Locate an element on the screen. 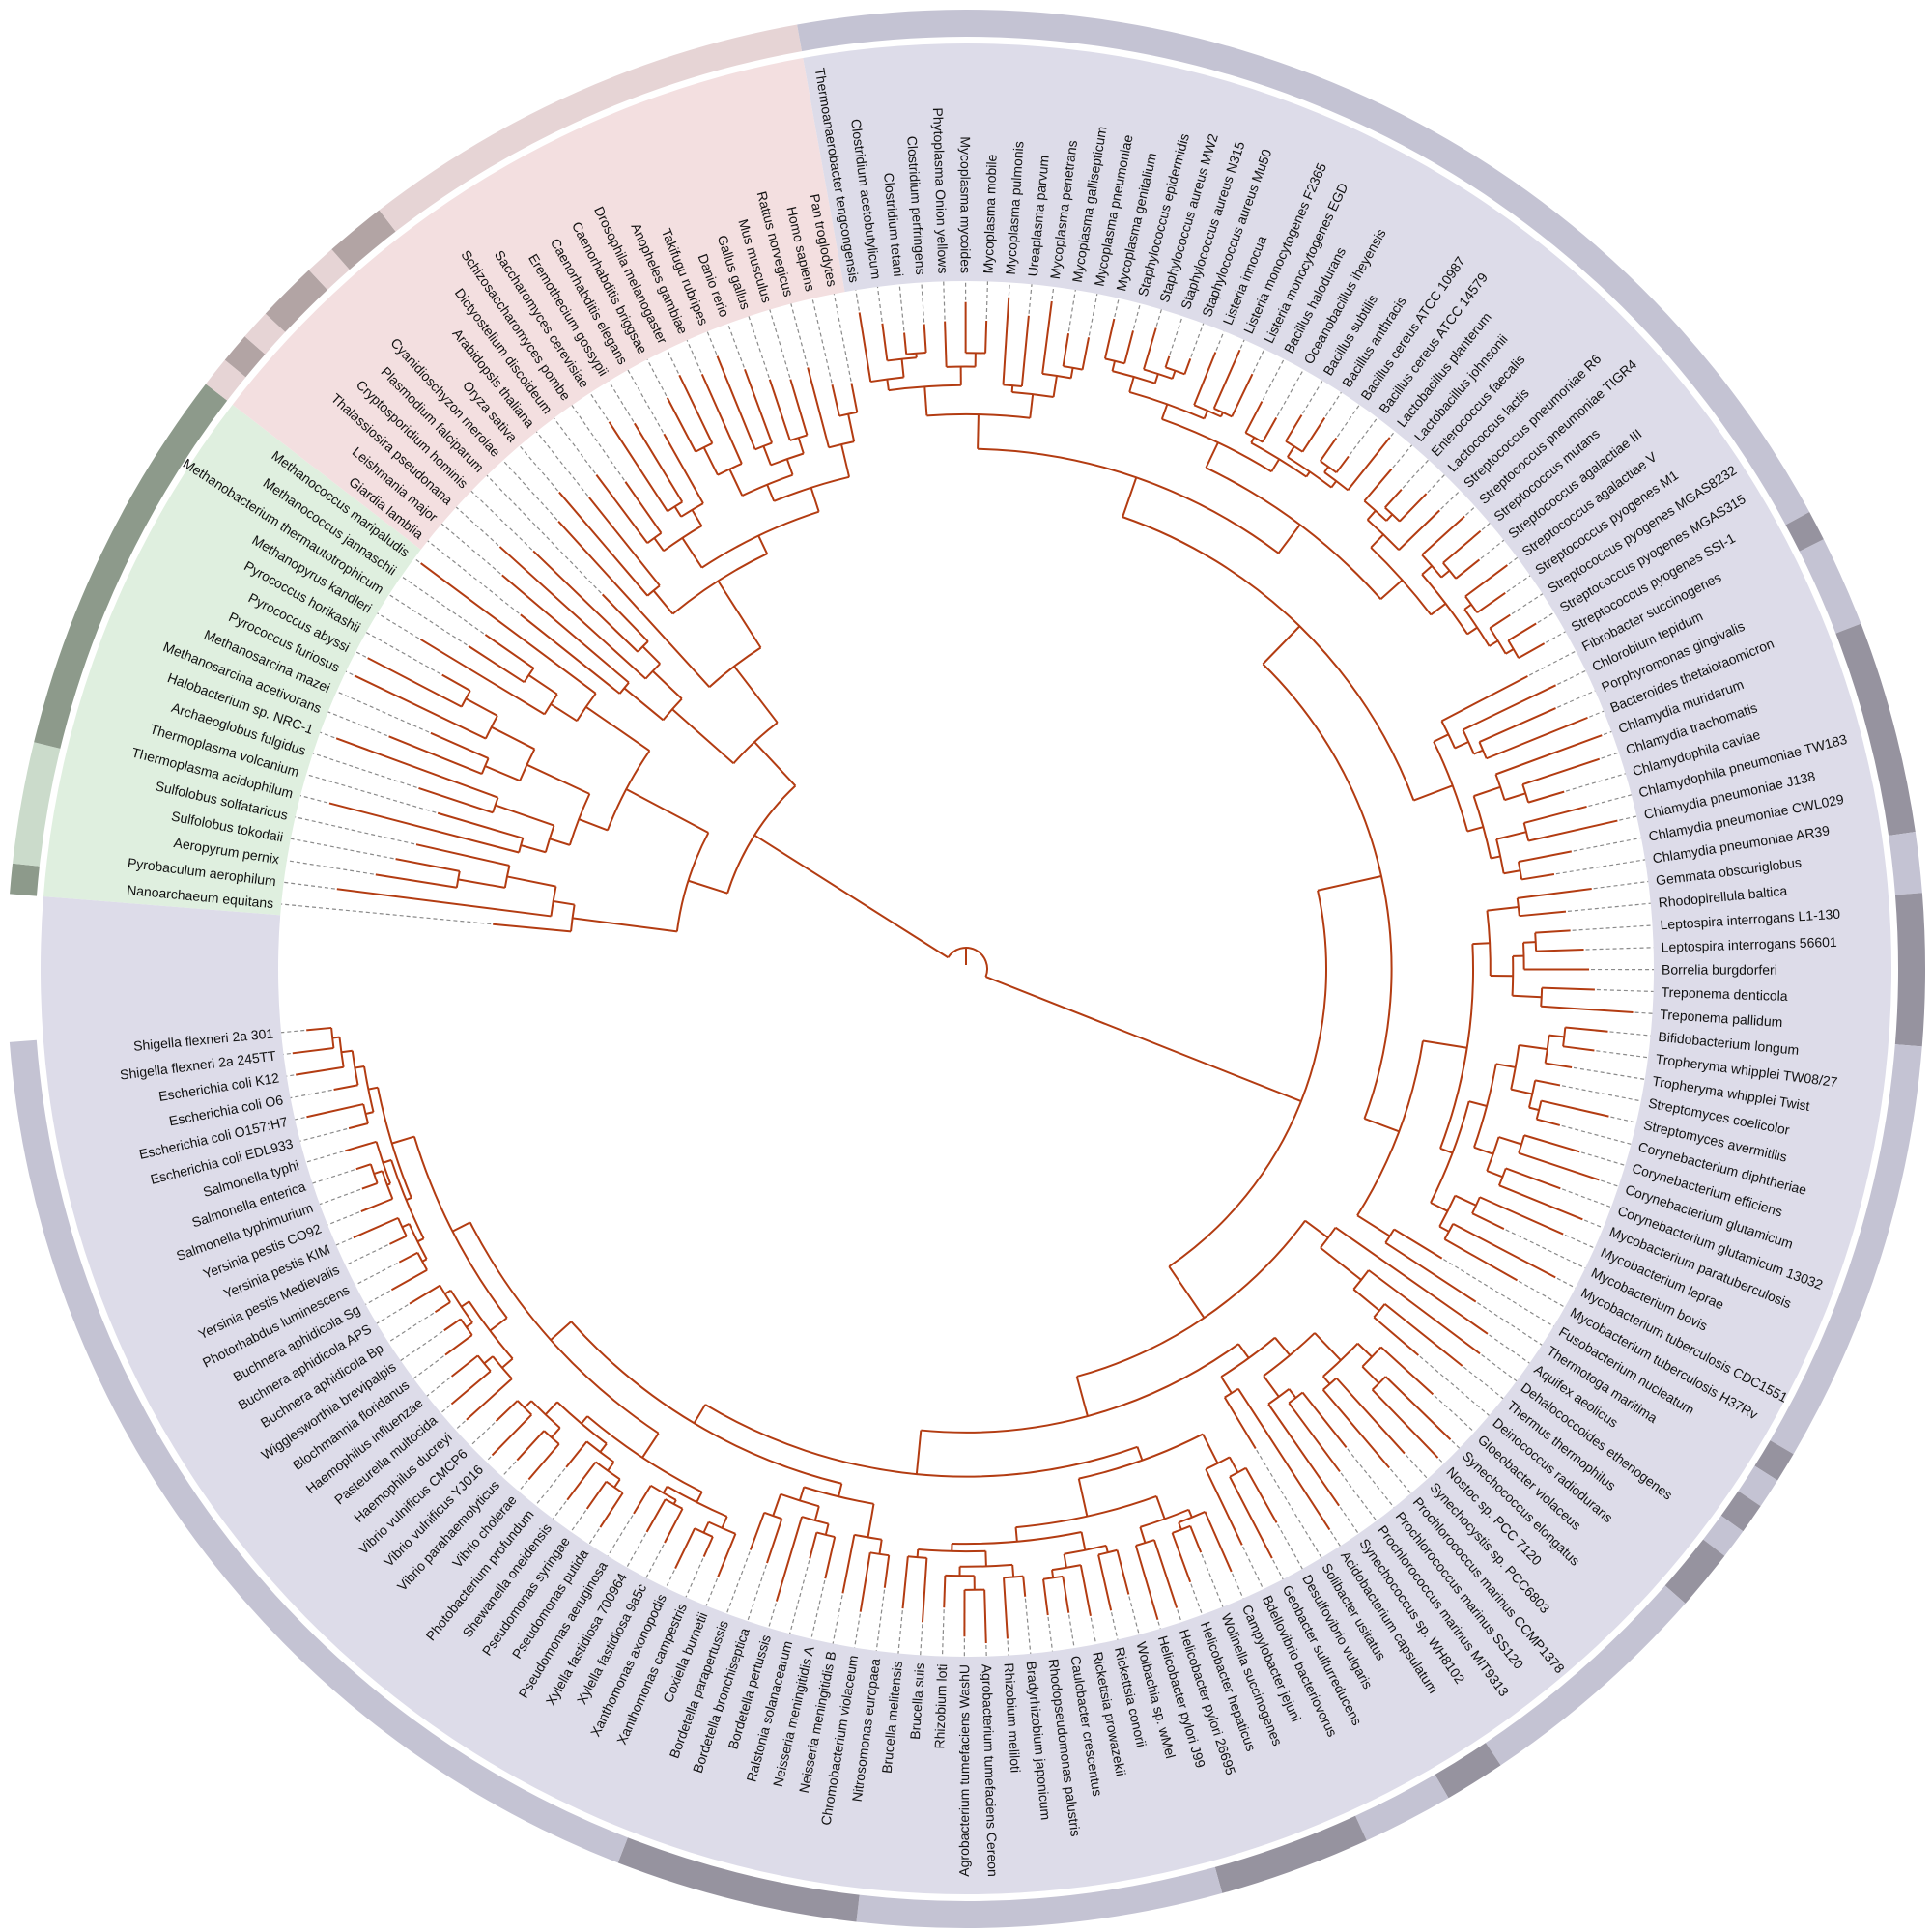 The width and height of the screenshot is (1932, 1932). leaf-label: Rhizobium loti is located at coordinates (940, 1705).